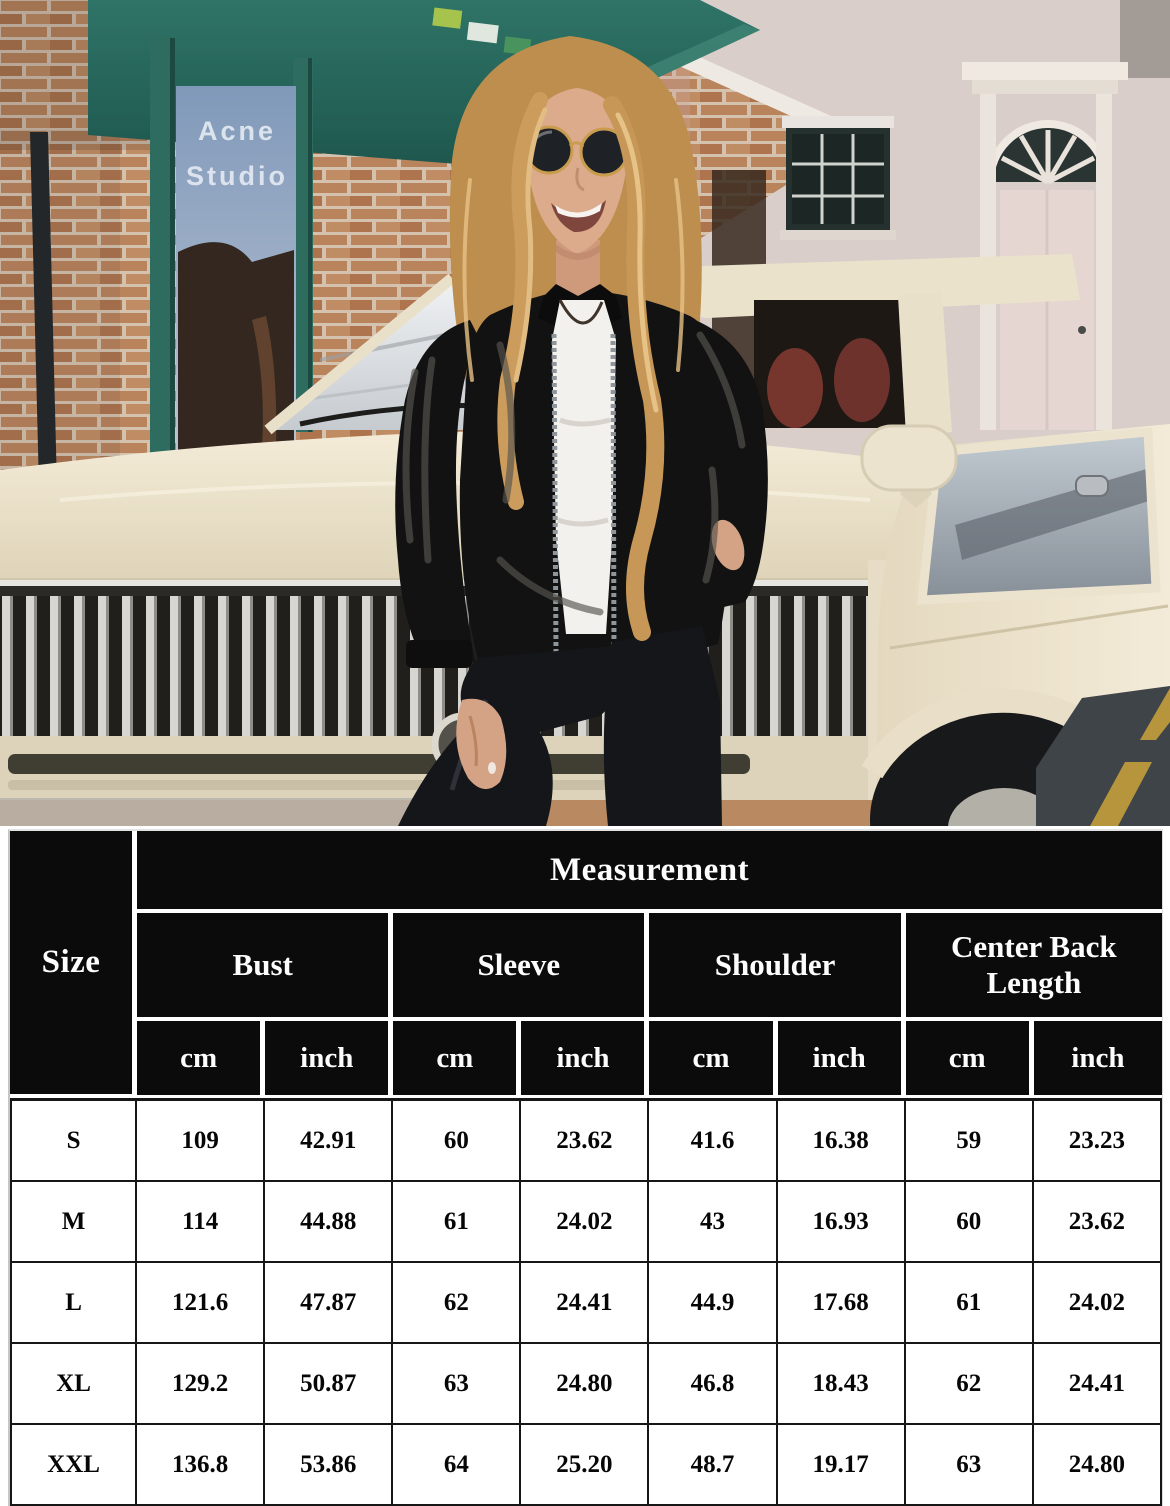 This screenshot has height=1506, width=1170. Describe the element at coordinates (439, 654) in the screenshot. I see `jacket-cuff` at that location.